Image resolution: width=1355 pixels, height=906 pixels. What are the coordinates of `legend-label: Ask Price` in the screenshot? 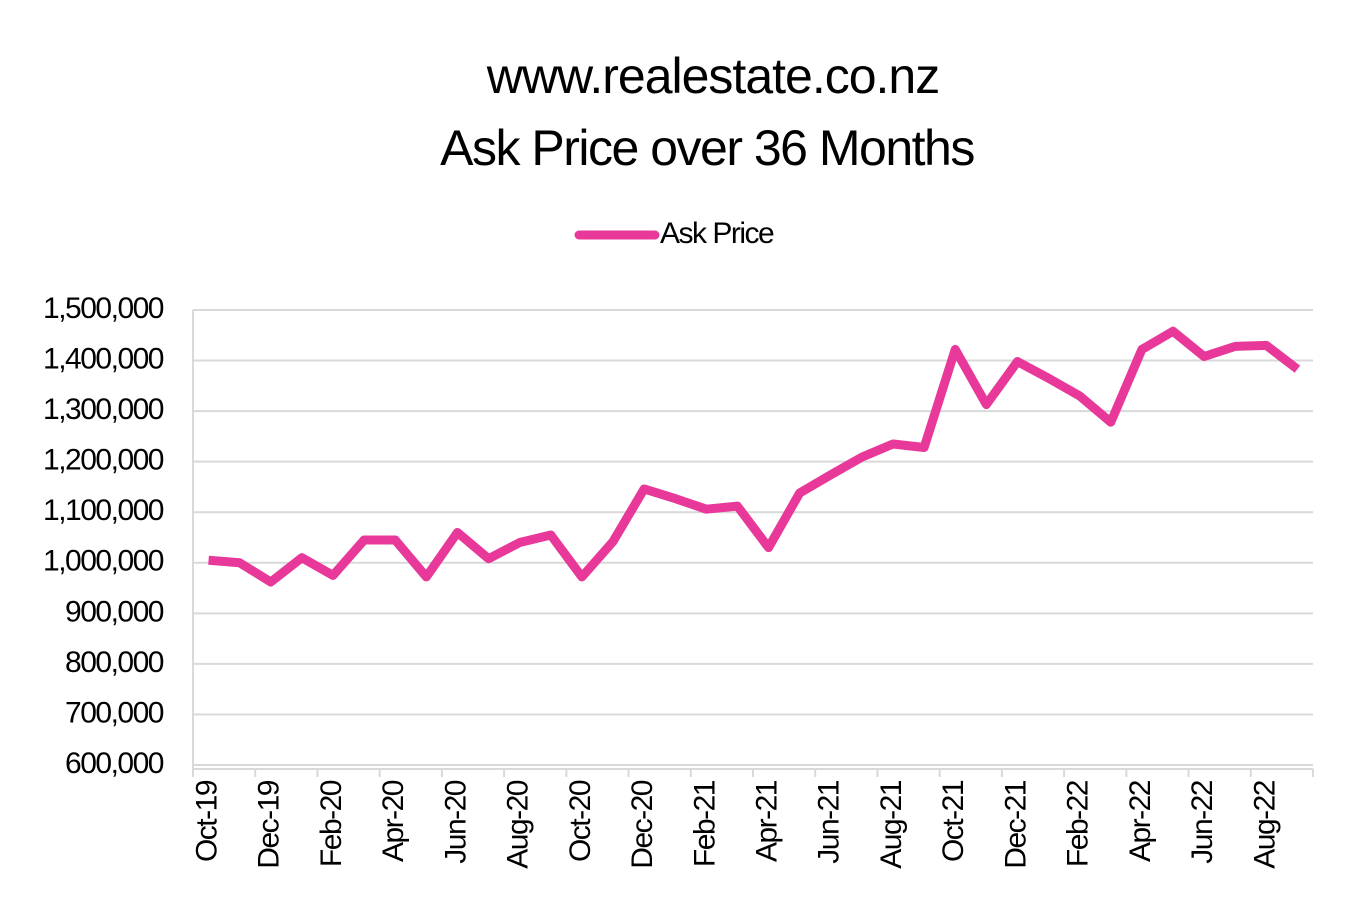 It's located at (717, 233).